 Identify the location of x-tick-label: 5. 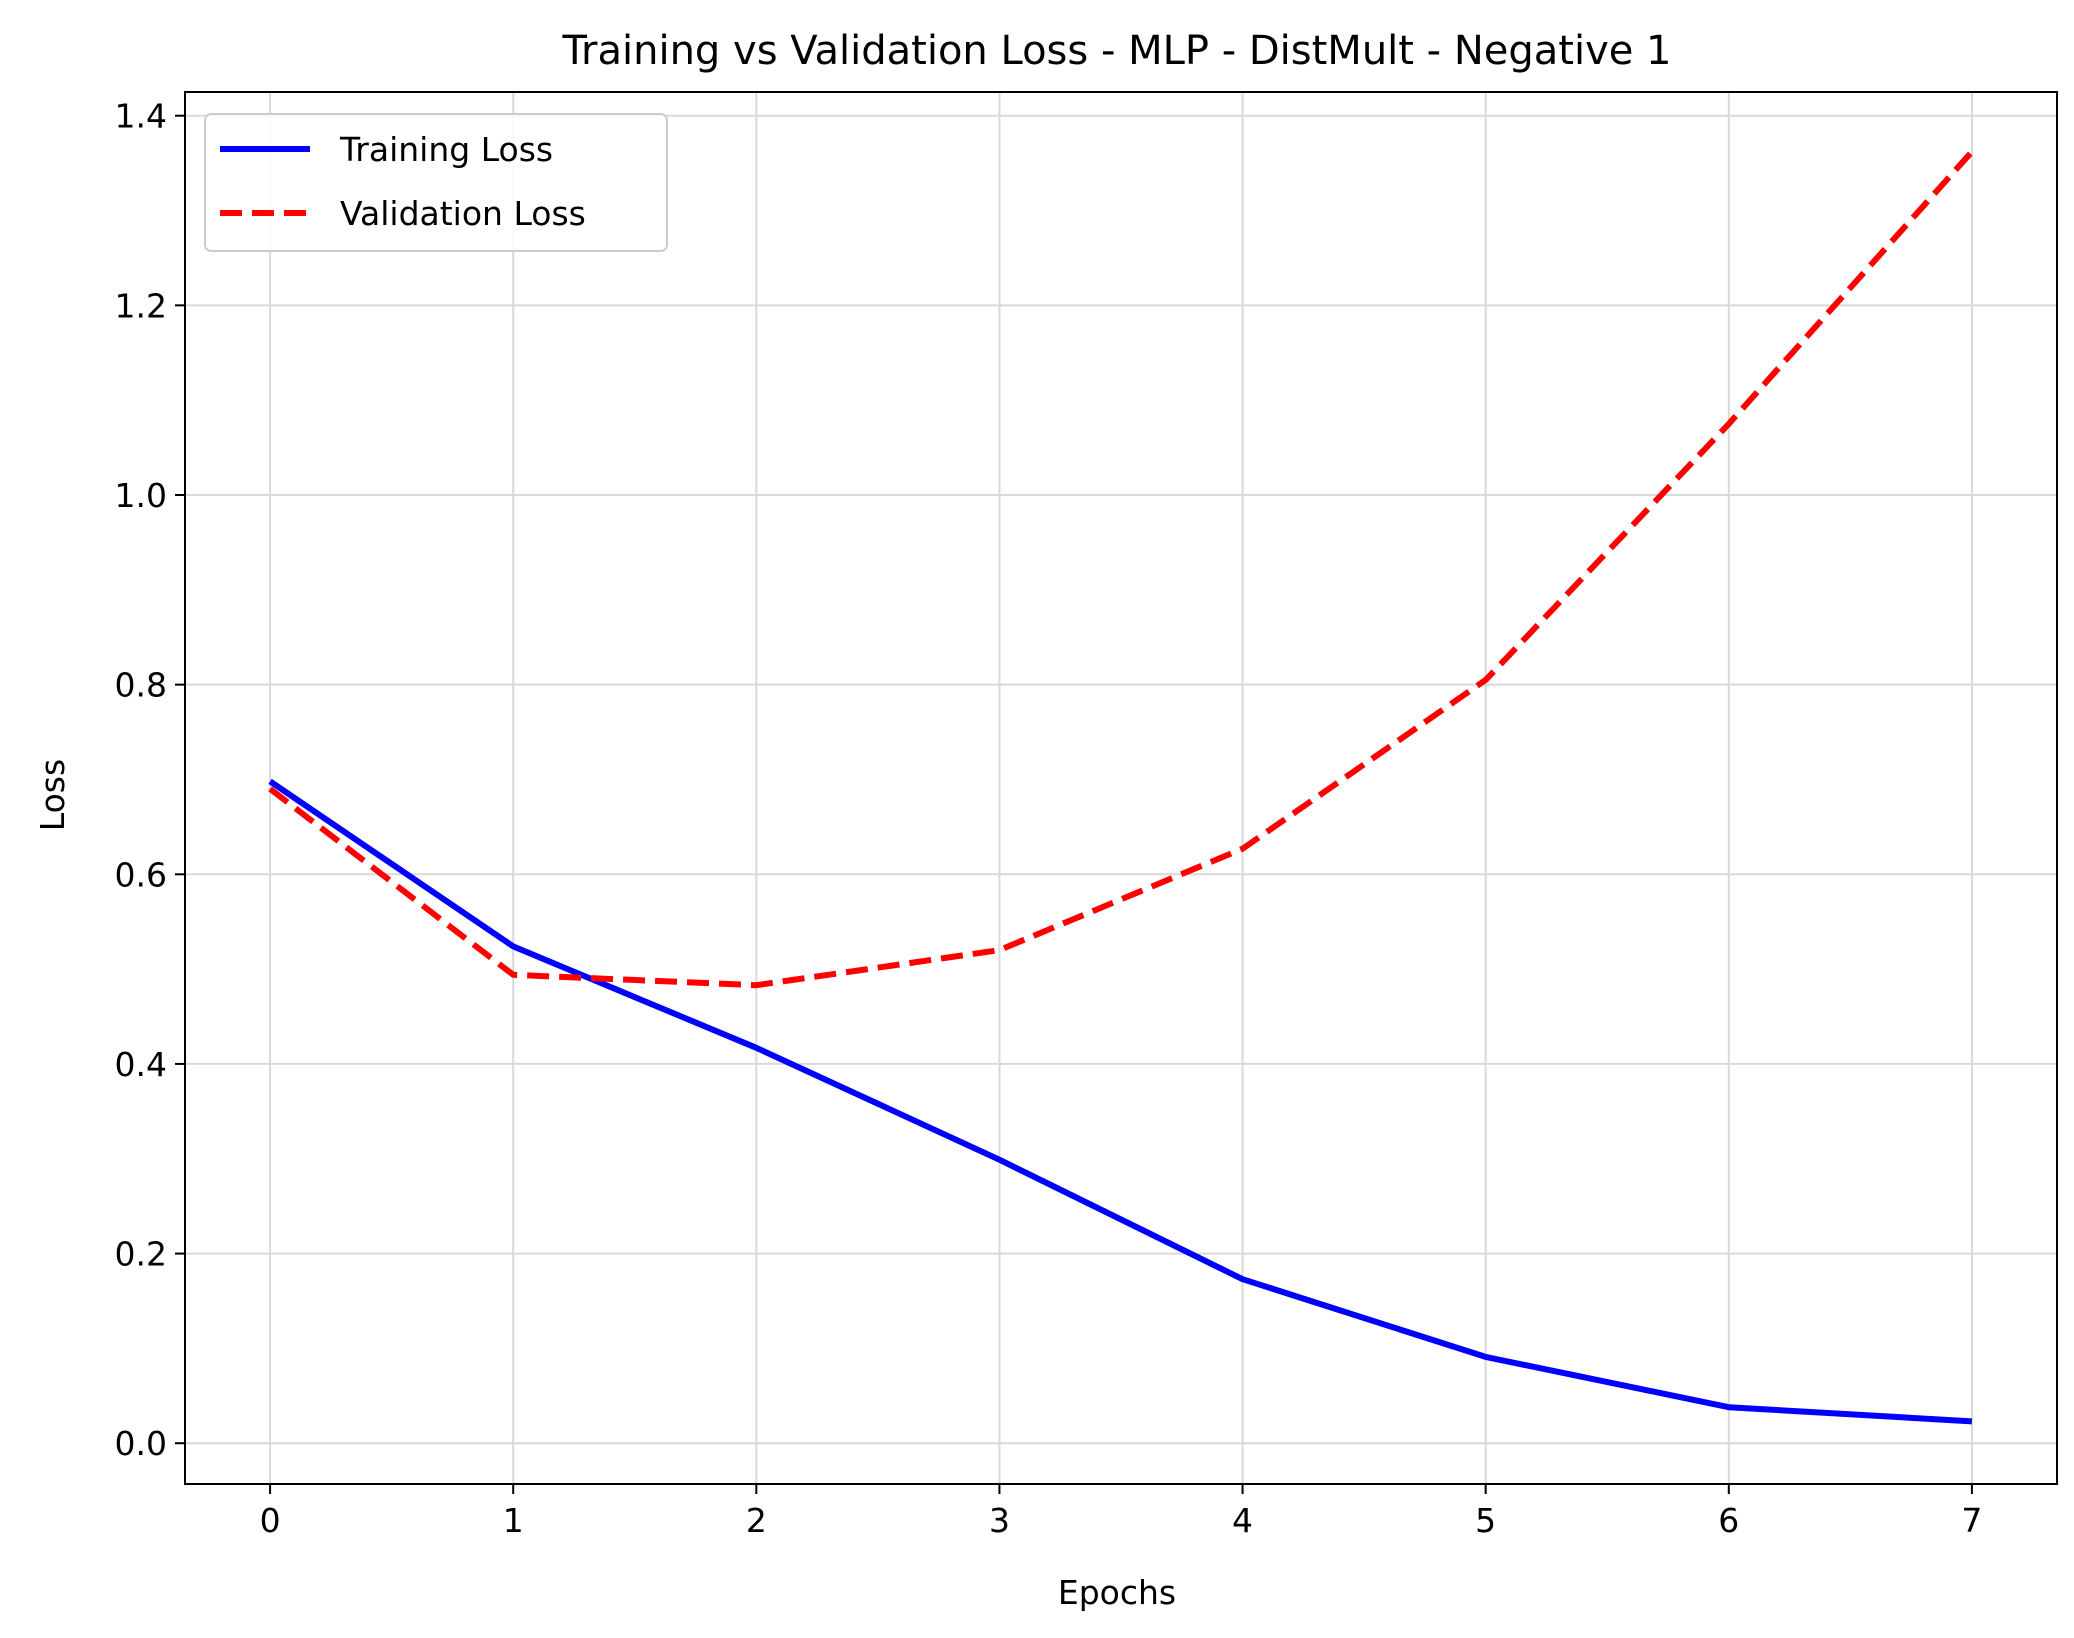
(1485, 1520).